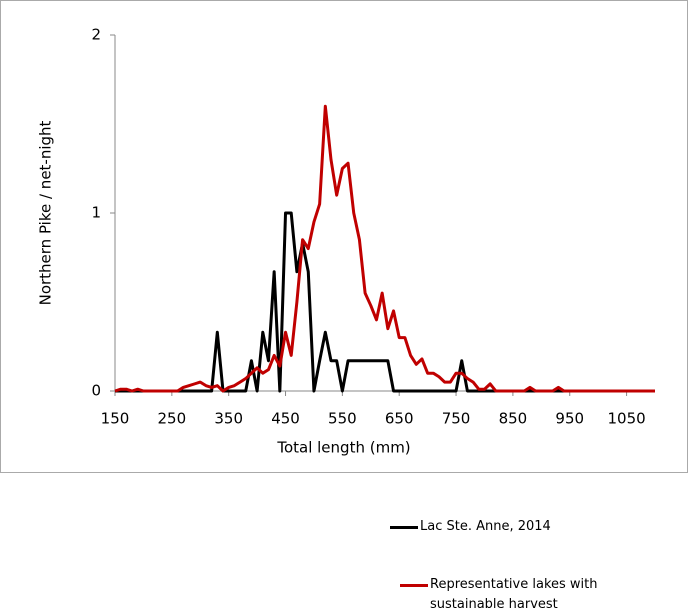 This screenshot has height=615, width=688. I want to click on y-tick-label: 1, so click(96, 213).